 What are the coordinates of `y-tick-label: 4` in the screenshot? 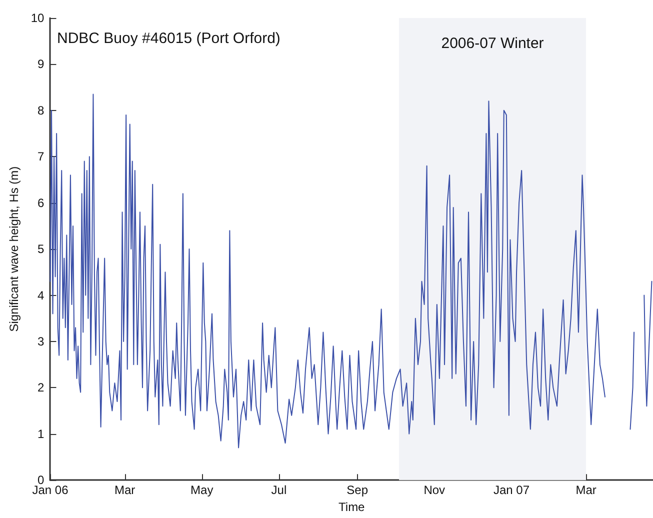 It's located at (41, 295).